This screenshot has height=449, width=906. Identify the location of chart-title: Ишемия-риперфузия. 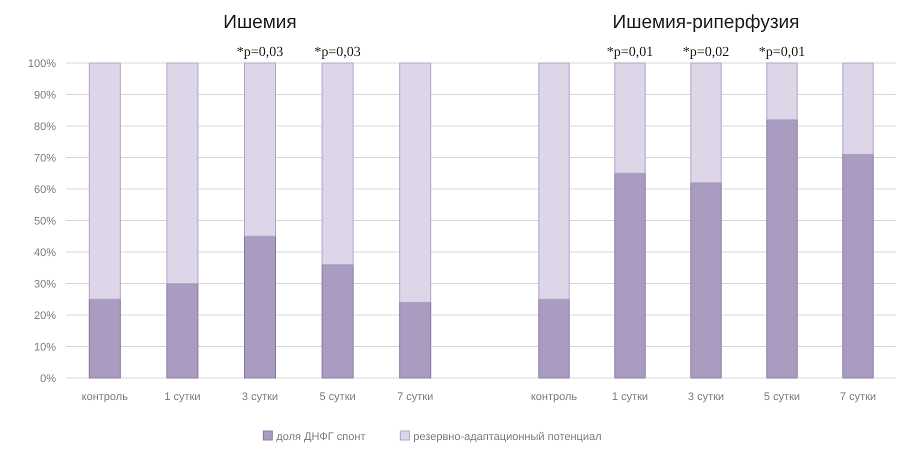
(706, 22).